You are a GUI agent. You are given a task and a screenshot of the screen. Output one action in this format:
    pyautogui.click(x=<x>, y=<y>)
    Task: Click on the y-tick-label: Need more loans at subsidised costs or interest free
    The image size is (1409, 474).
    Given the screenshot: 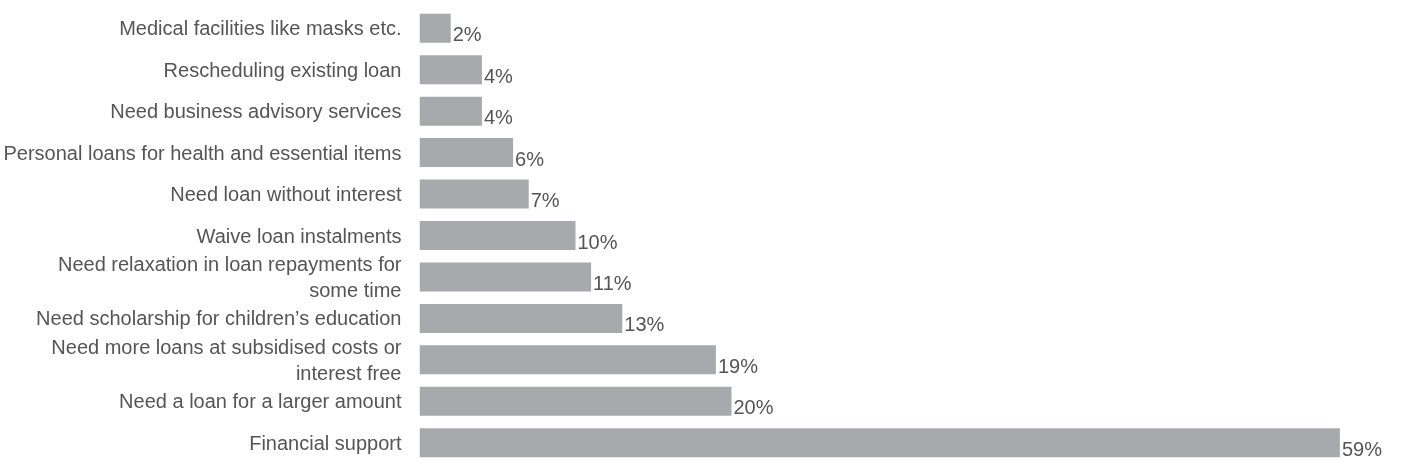 What is the action you would take?
    pyautogui.click(x=226, y=360)
    